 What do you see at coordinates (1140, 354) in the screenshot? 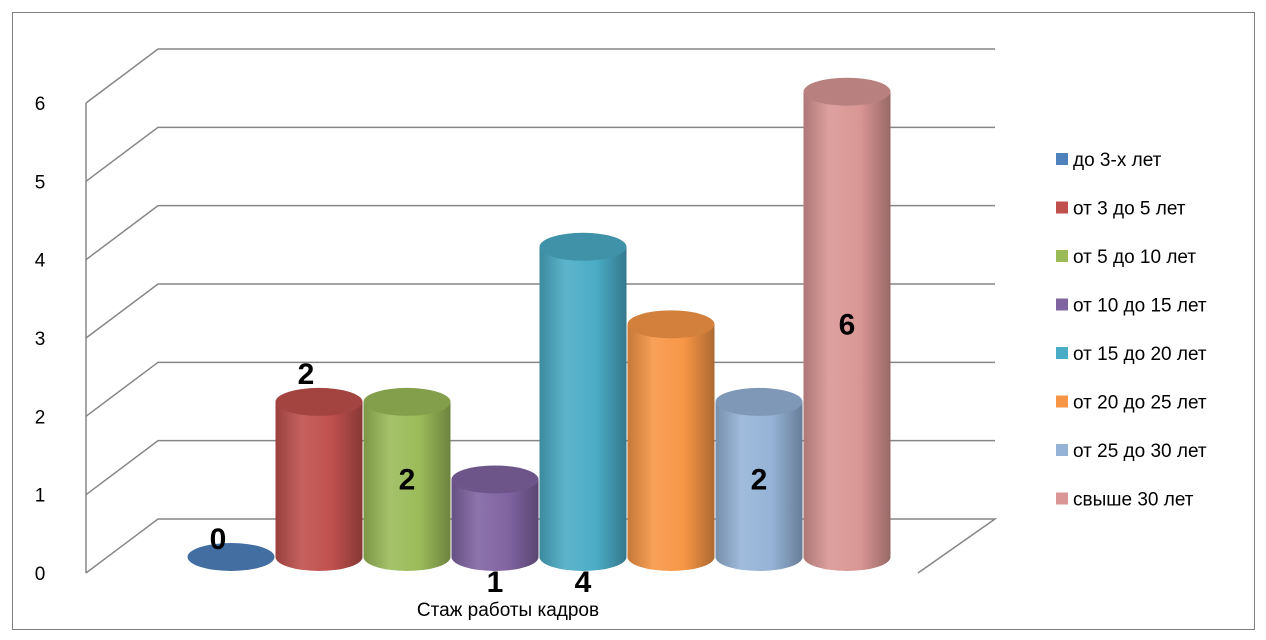
I see `legend-label: от 15 до 20 лет` at bounding box center [1140, 354].